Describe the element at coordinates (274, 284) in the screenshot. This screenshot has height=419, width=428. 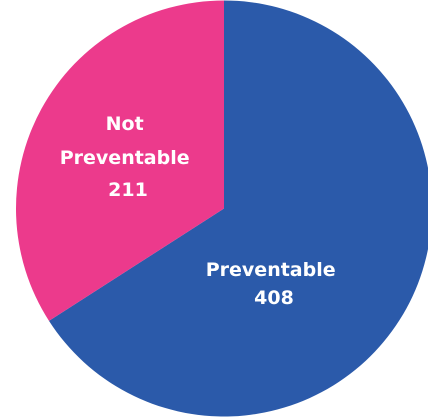
I see `slice-label-preventable: Preventable 408` at that location.